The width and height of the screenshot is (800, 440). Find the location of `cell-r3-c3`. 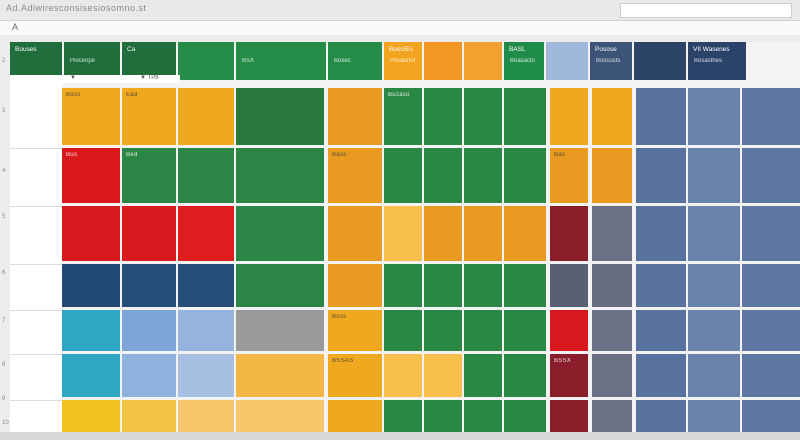

cell-r3-c3 is located at coordinates (206, 233).